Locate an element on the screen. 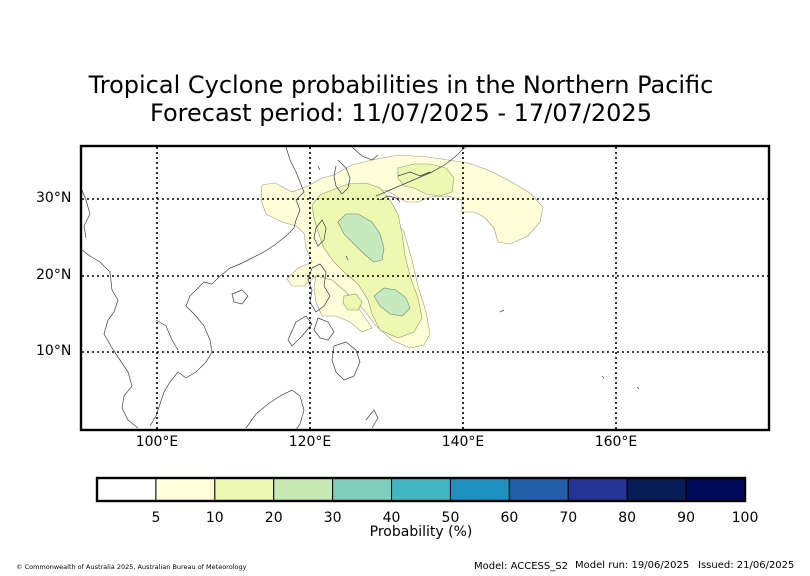  lon-label-100e: 100°E is located at coordinates (157, 442).